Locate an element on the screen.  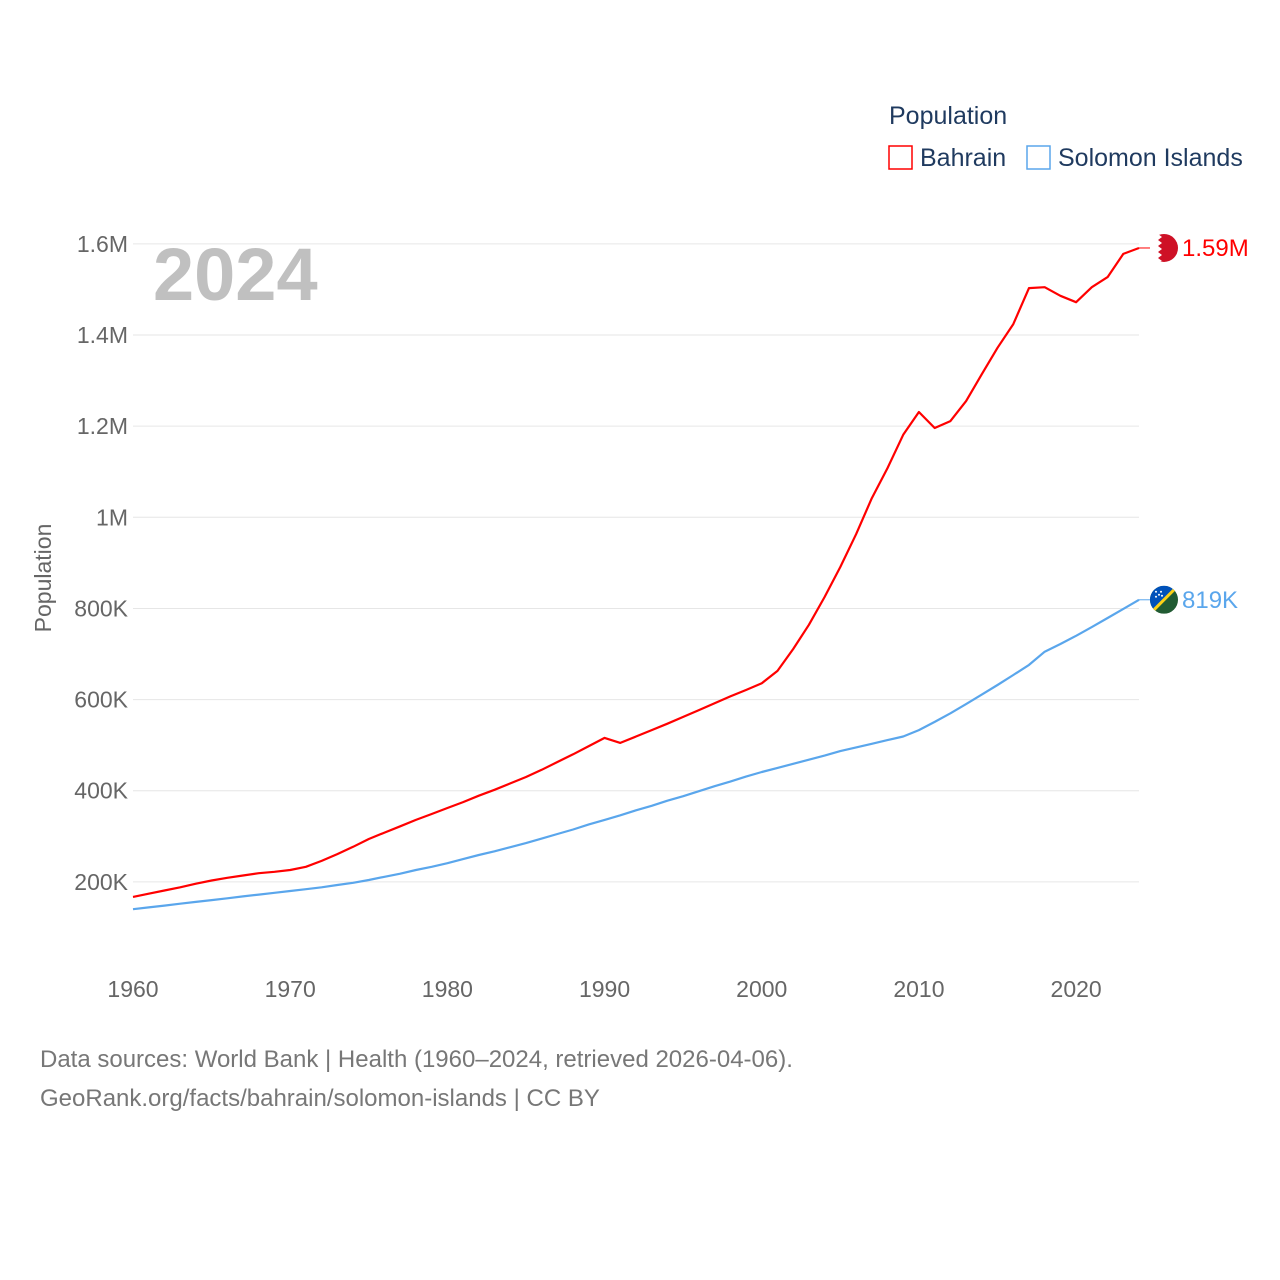
legend-swatch-bahrain is located at coordinates (900, 157).